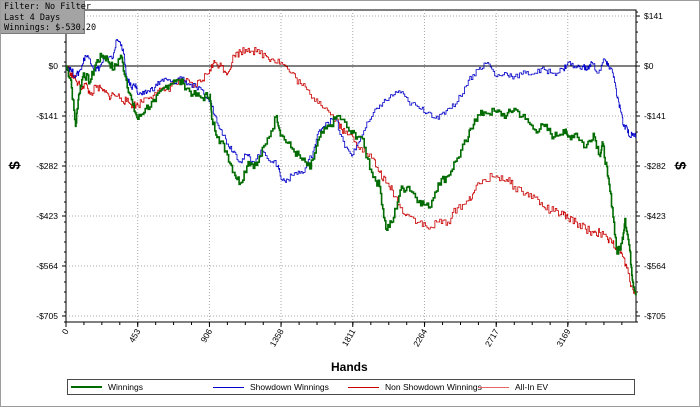 The image size is (700, 407). I want to click on x-tick-label: 2717, so click(492, 338).